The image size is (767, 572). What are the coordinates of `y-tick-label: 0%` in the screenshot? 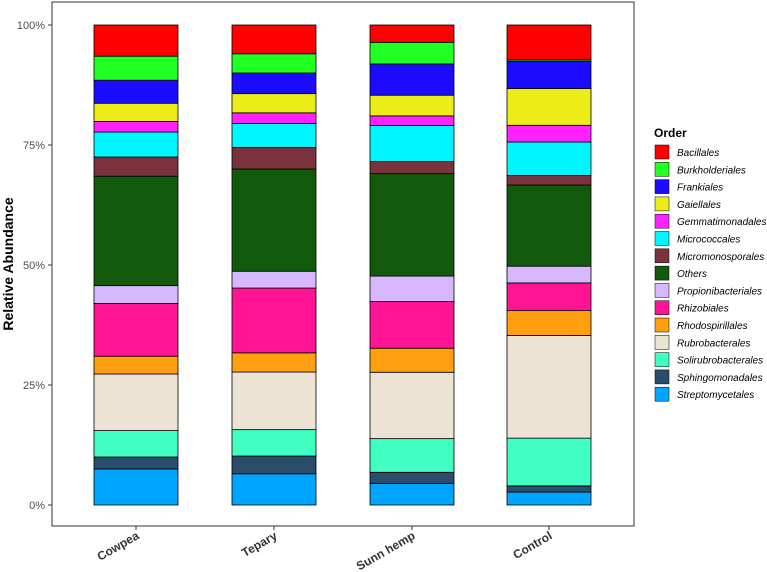 It's located at (37, 506).